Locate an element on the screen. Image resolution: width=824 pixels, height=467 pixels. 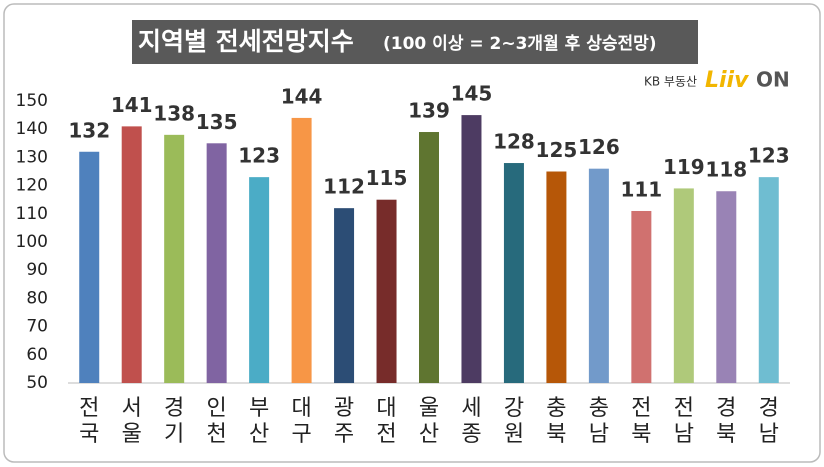
value-label: 135 is located at coordinates (217, 122).